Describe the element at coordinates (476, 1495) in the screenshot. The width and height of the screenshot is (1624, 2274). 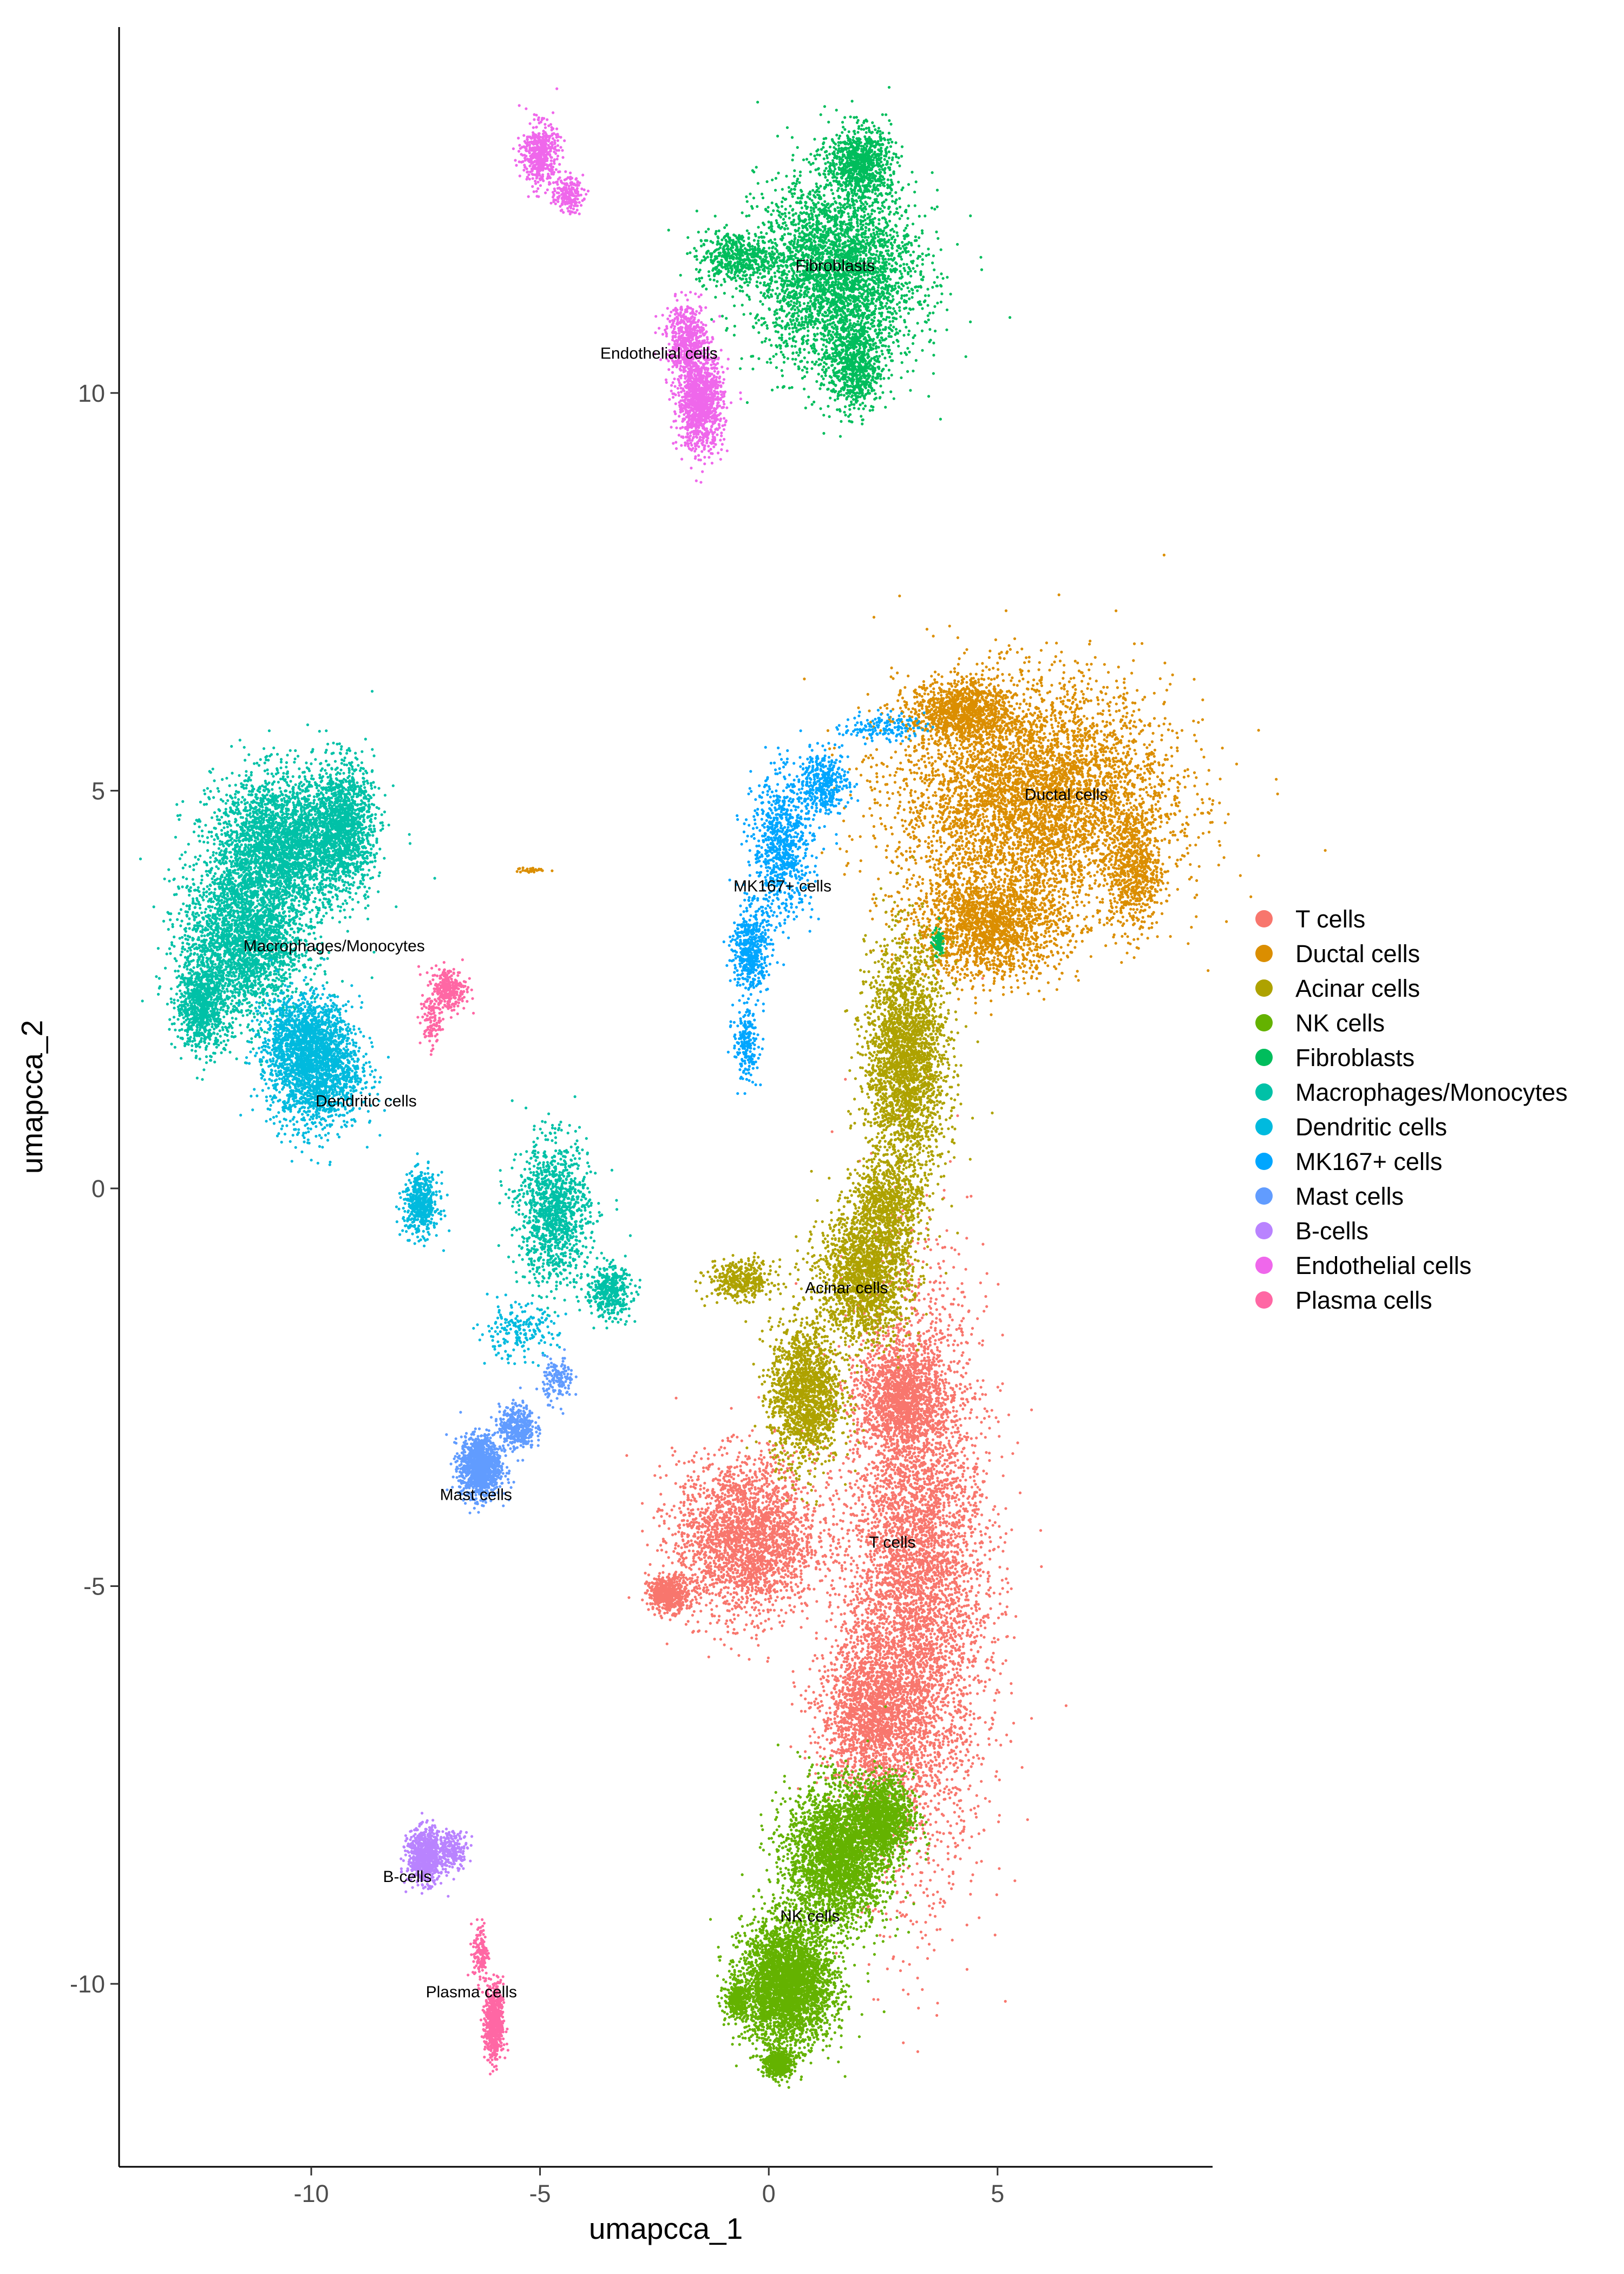
I see `cluster-label: Mast cells` at that location.